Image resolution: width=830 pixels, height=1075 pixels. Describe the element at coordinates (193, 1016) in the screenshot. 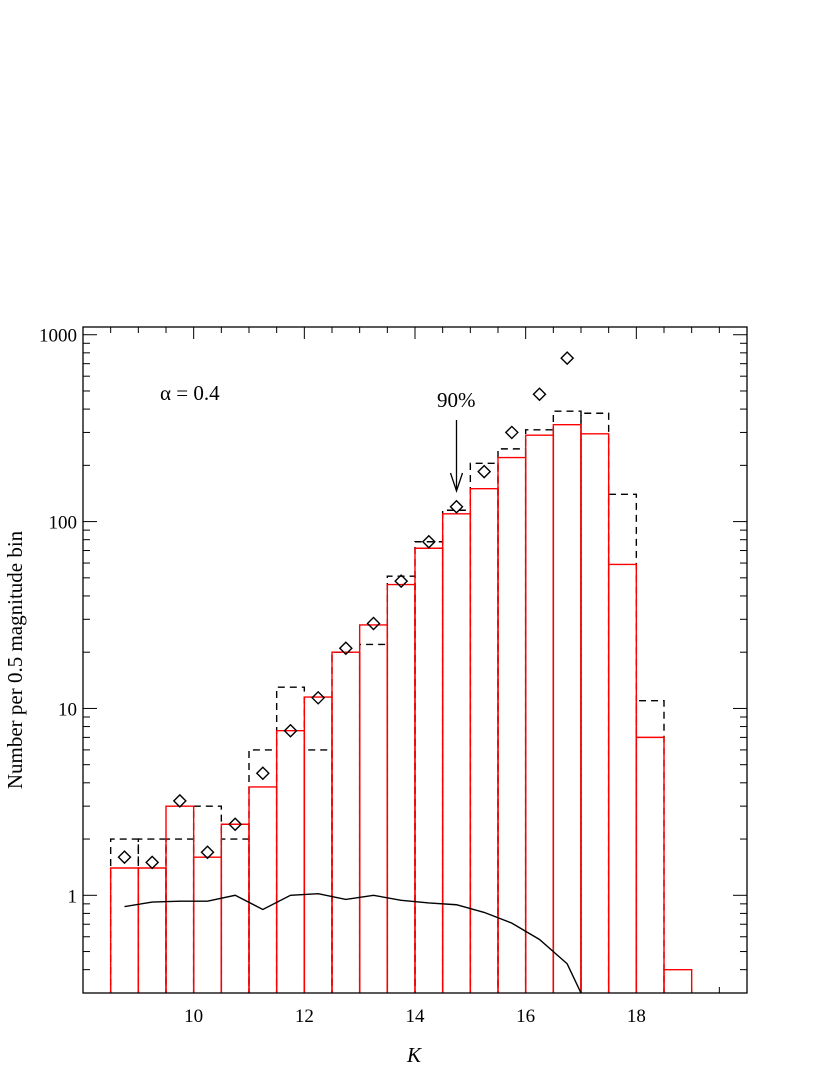

I see `x-tick-label: 10` at that location.